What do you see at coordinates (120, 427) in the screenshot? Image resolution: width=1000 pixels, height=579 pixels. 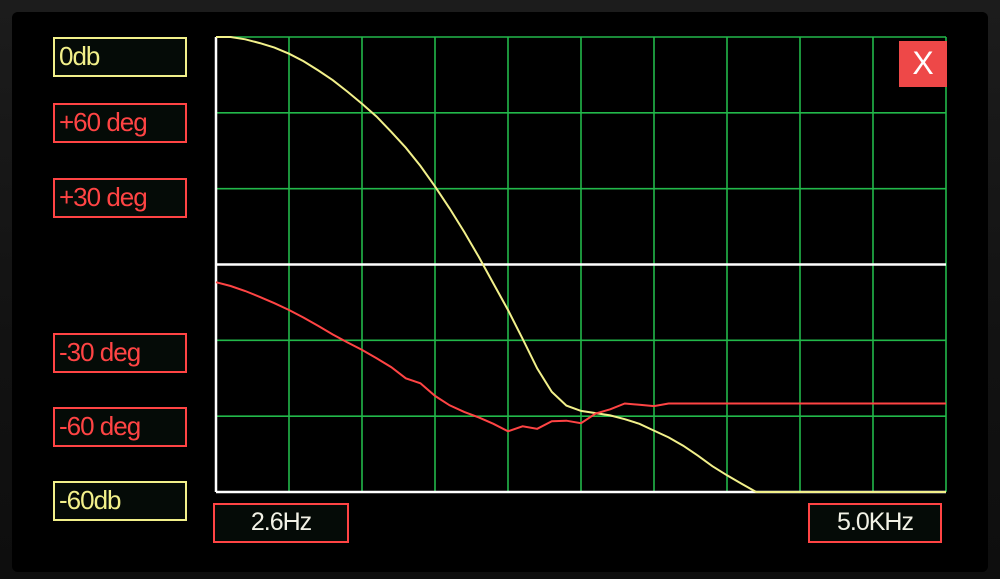 I see `phase-minus-60-label: -60 deg` at bounding box center [120, 427].